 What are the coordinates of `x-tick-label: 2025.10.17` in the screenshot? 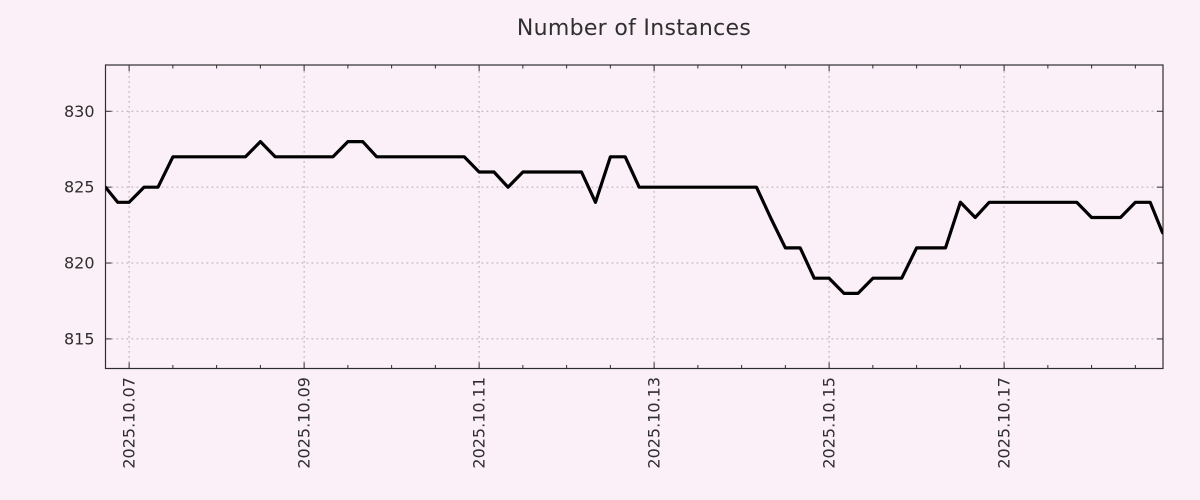 It's located at (1004, 423).